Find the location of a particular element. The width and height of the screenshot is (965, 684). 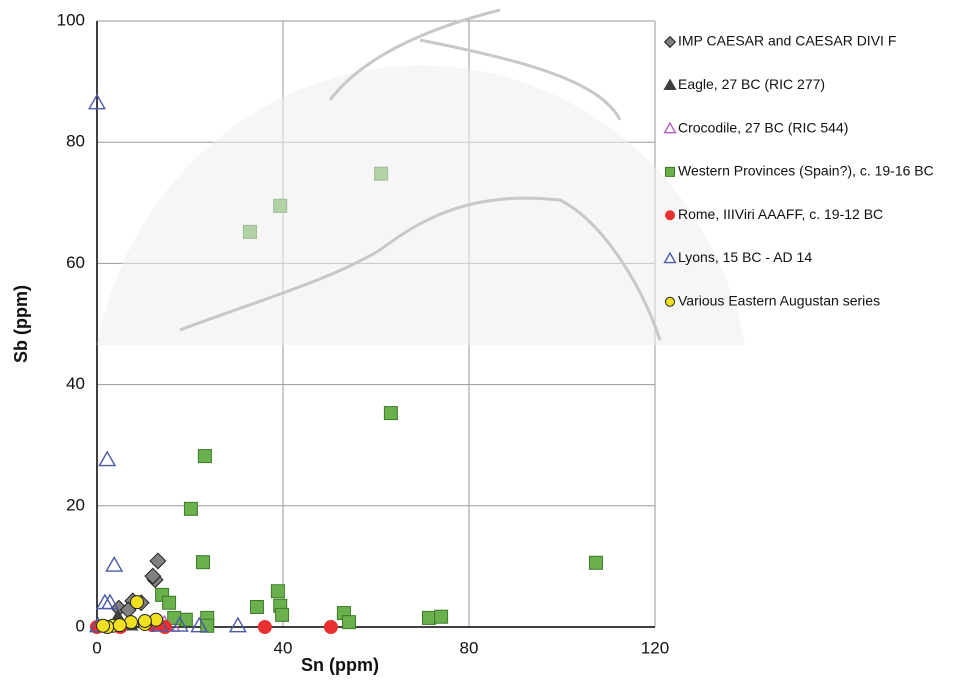

legend-label: Crocodile, 27 BC (RIC 544) is located at coordinates (763, 127).